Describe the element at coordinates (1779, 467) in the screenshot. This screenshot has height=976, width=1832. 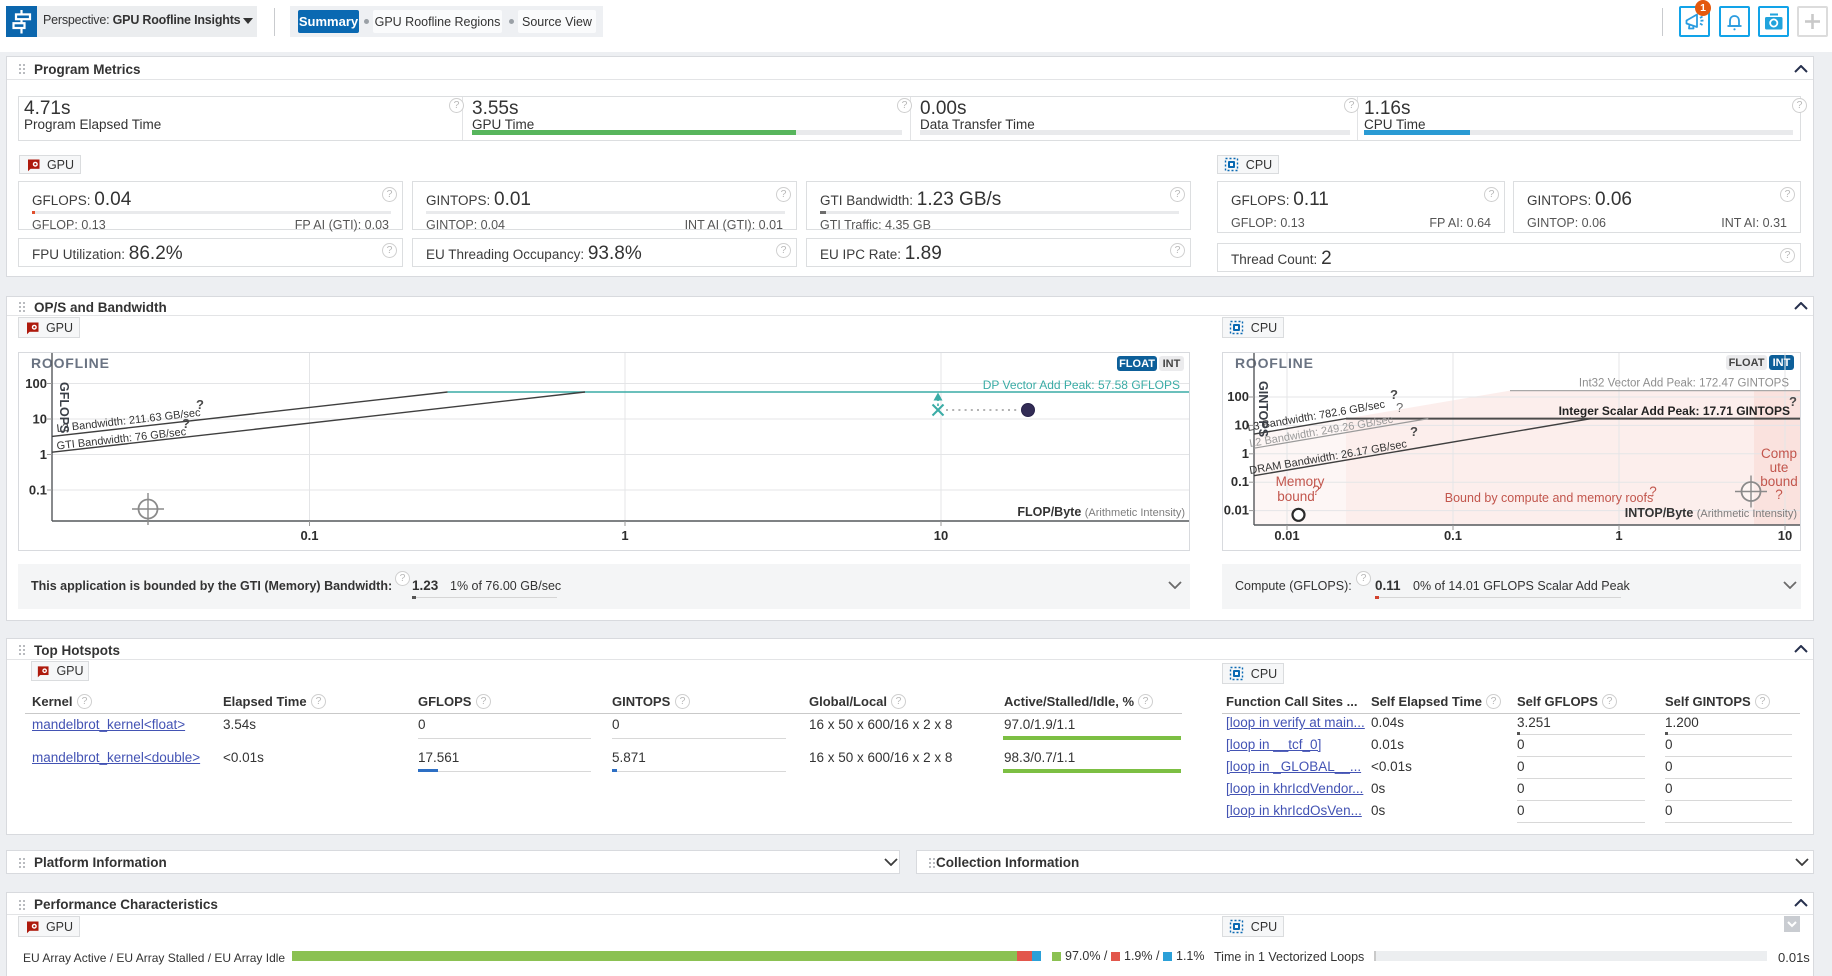
I see `svg-text: ute` at that location.